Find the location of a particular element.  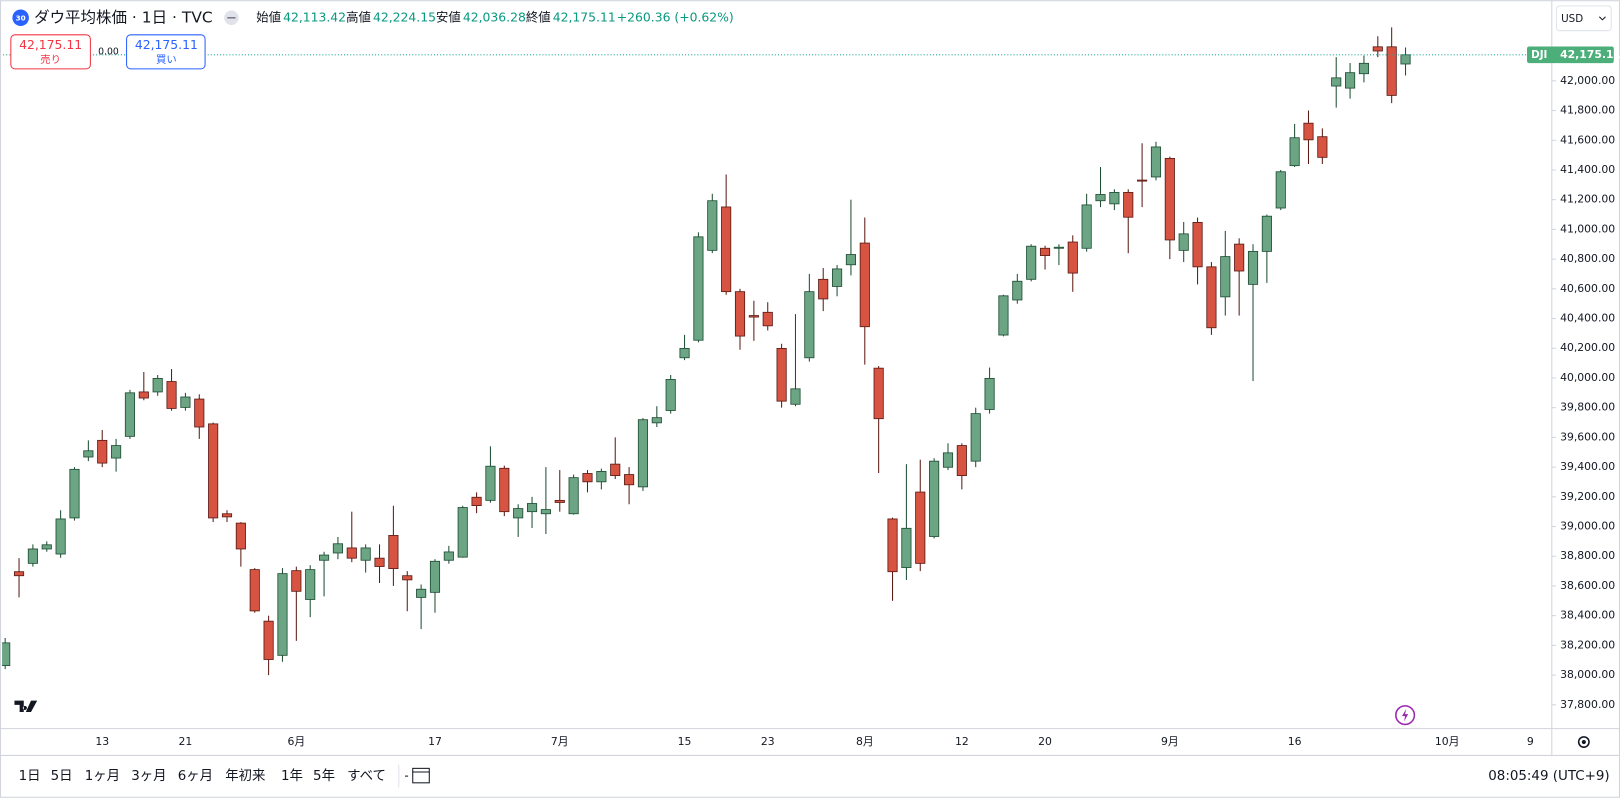

range-button: 年初来 is located at coordinates (245, 776).